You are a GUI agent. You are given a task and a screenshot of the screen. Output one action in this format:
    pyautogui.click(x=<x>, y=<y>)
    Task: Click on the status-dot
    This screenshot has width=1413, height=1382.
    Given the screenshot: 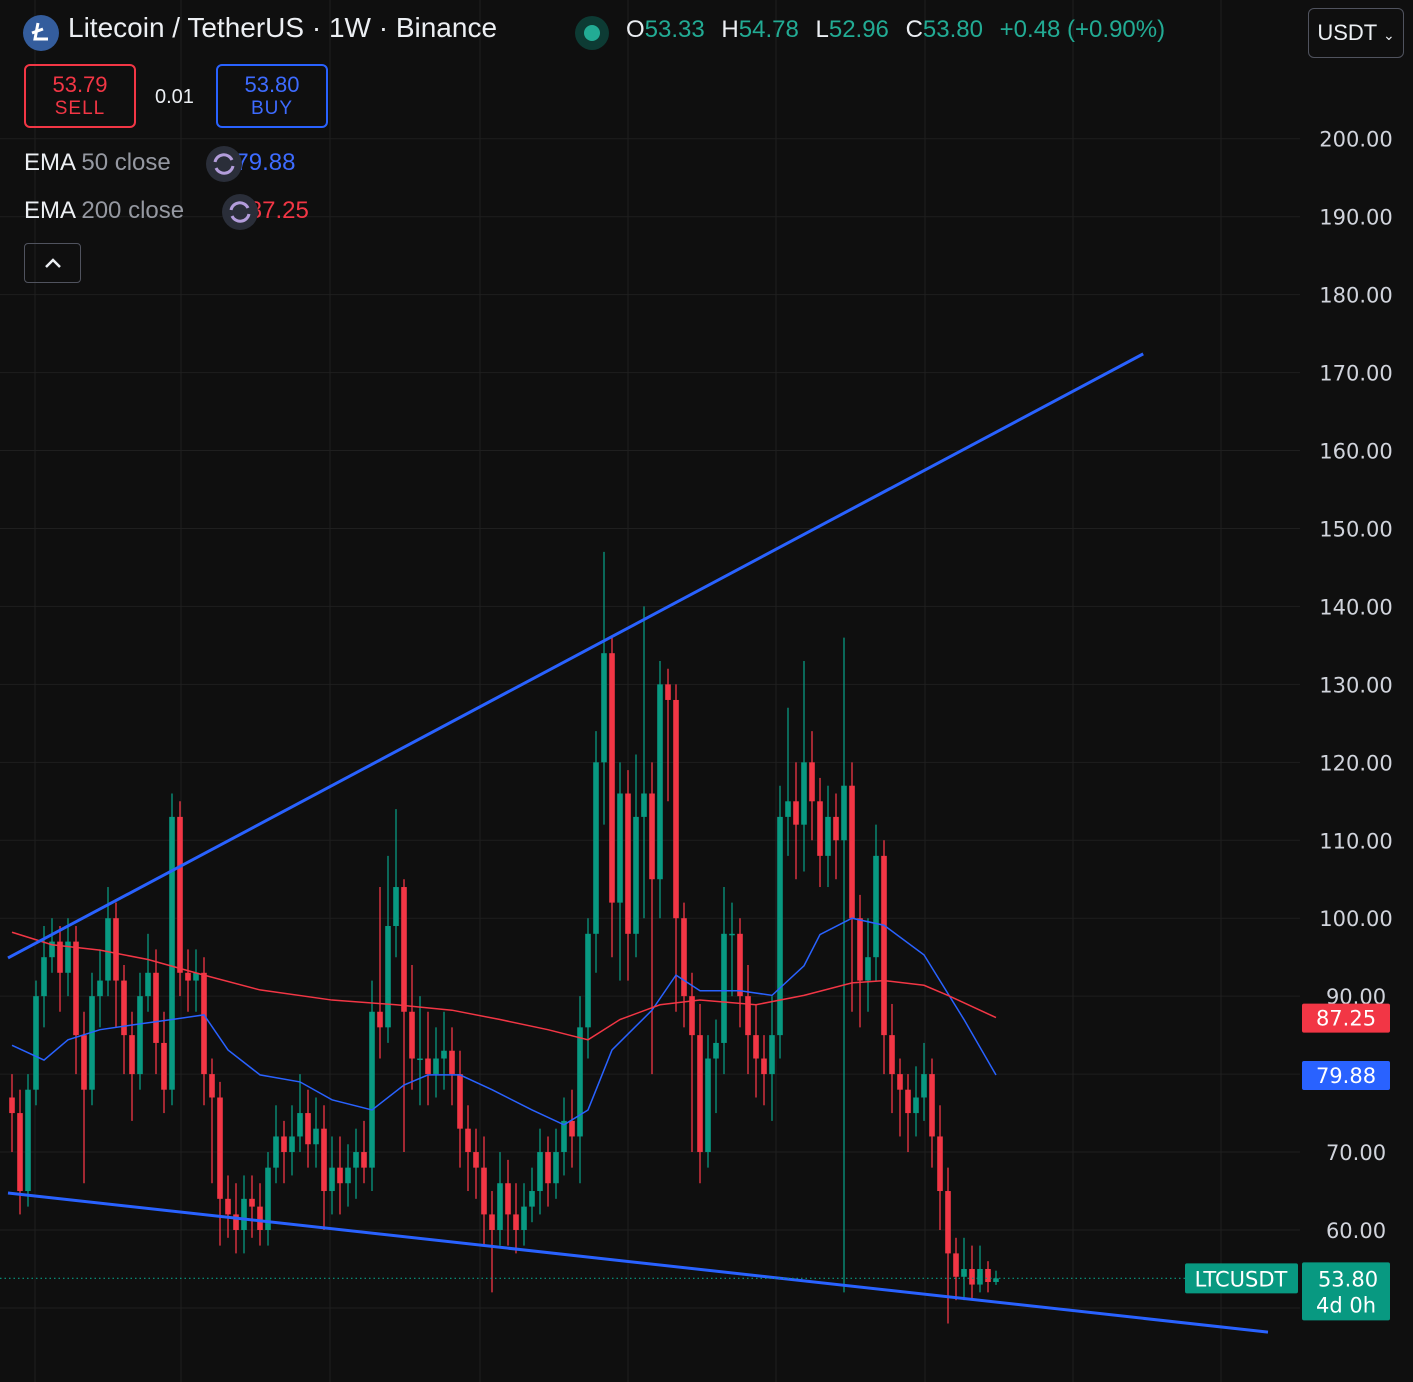 What is the action you would take?
    pyautogui.click(x=592, y=33)
    